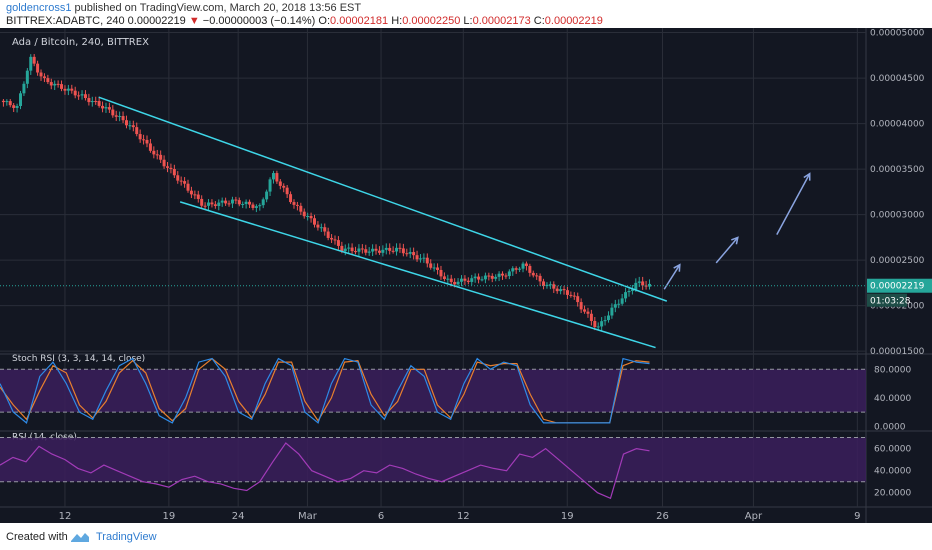  Describe the element at coordinates (897, 216) in the screenshot. I see `y-tick-label: 0.00003000` at that location.